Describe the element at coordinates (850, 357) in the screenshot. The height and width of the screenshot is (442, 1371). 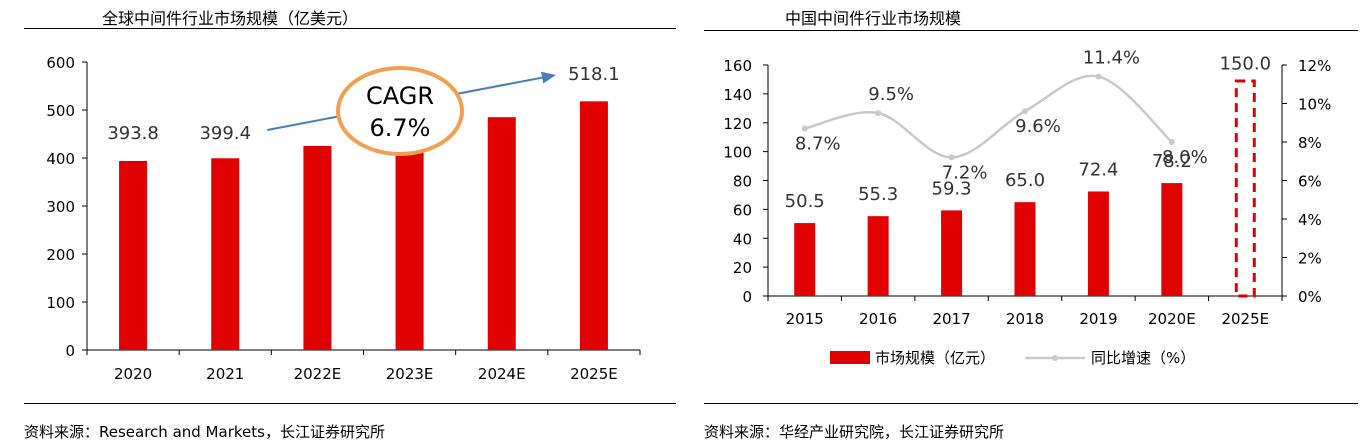
I see `legend-swatch-bars` at that location.